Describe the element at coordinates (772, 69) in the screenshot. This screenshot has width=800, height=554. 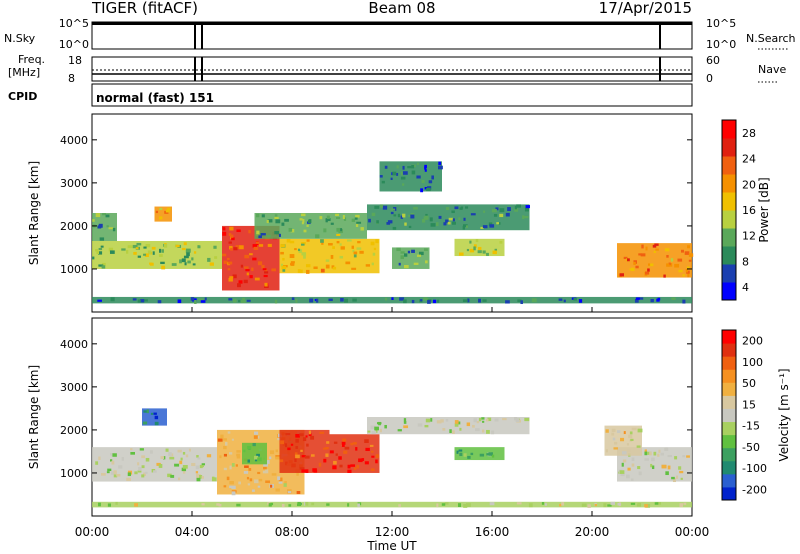
I see `nave-label: Nave` at that location.